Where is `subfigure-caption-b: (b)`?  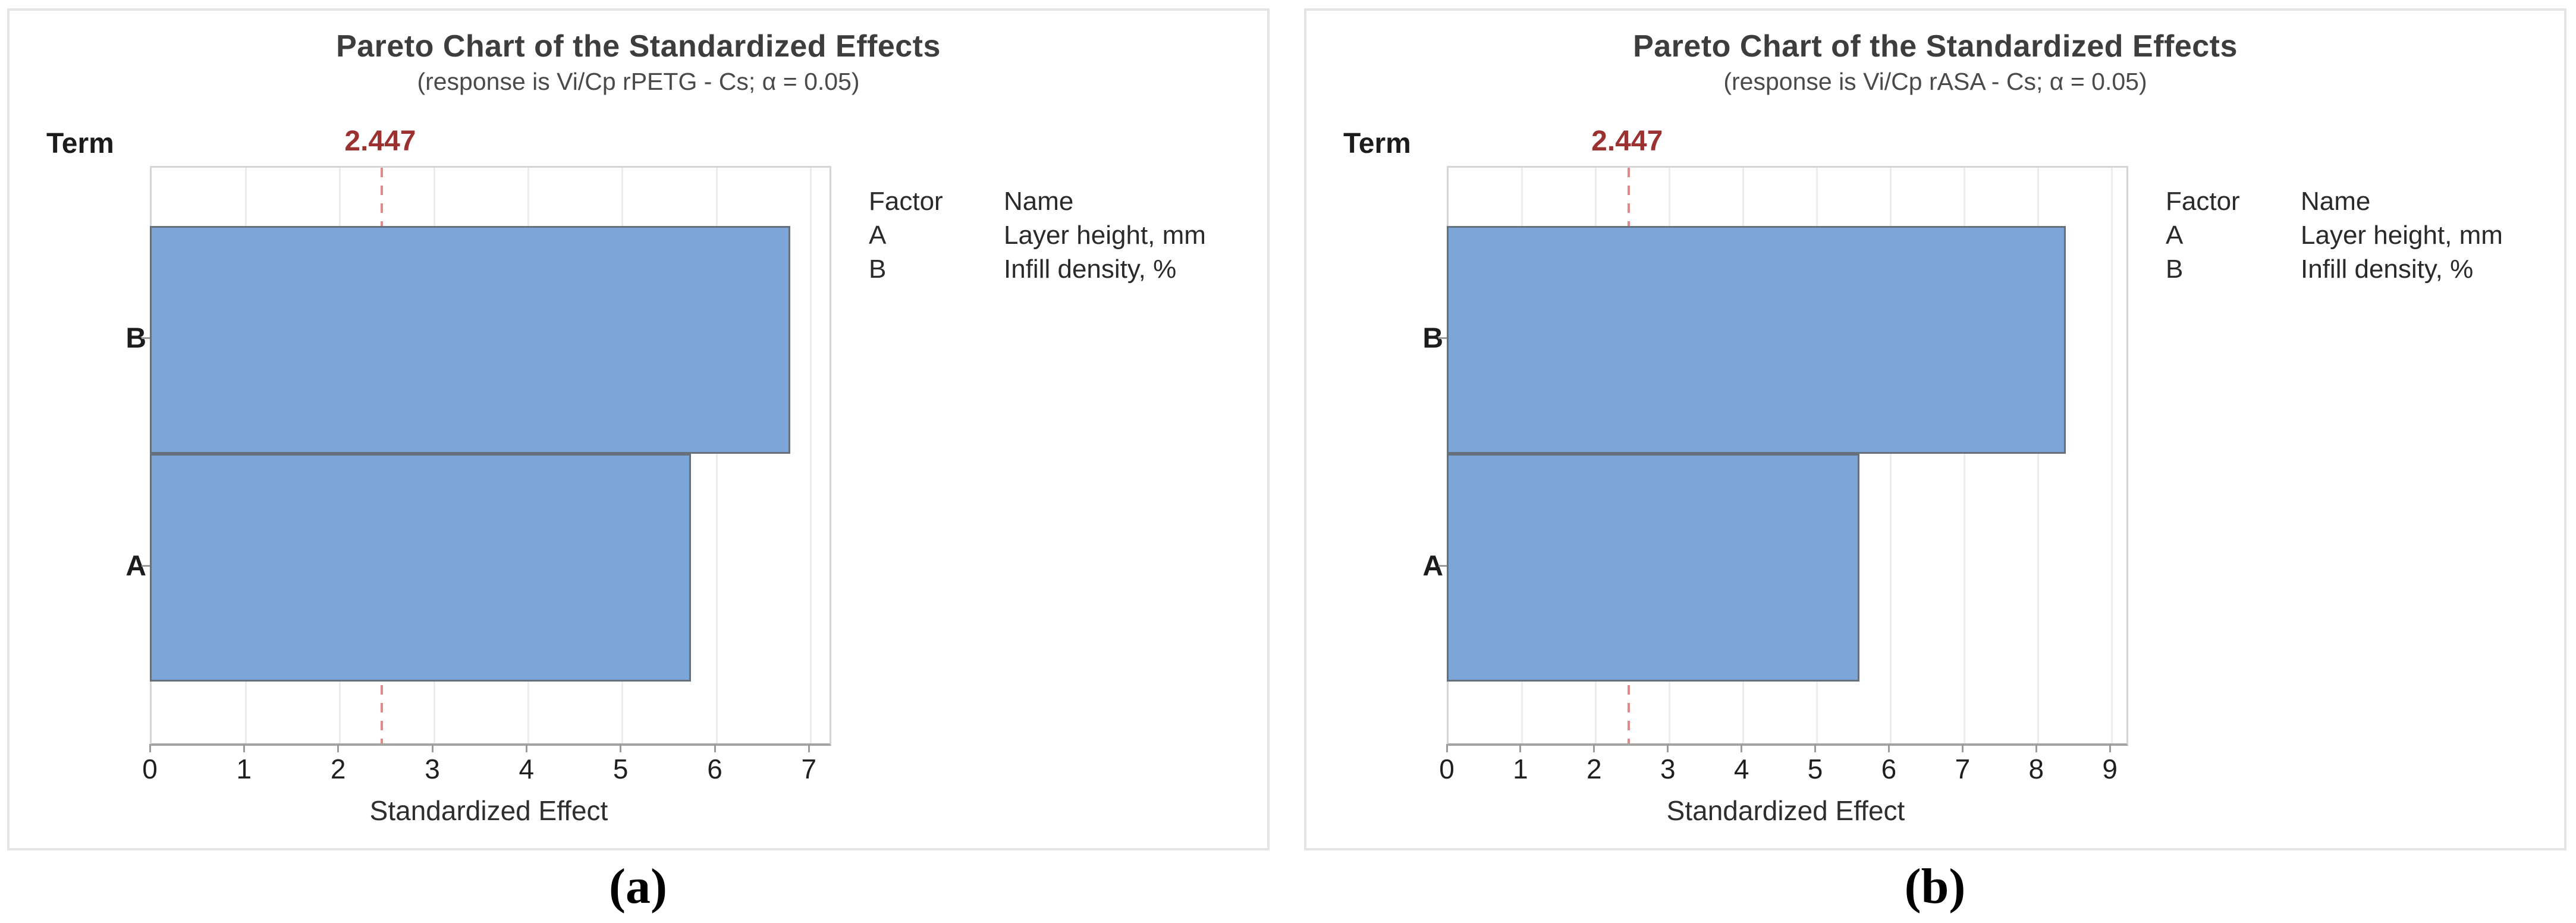 subfigure-caption-b: (b) is located at coordinates (1935, 886).